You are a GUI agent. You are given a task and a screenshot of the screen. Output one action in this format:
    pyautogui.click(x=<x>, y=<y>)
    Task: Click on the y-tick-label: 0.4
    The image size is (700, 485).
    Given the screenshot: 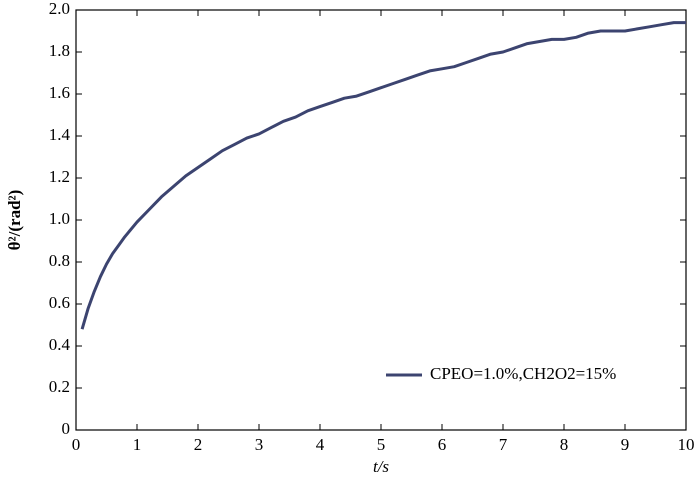 What is the action you would take?
    pyautogui.click(x=60, y=344)
    